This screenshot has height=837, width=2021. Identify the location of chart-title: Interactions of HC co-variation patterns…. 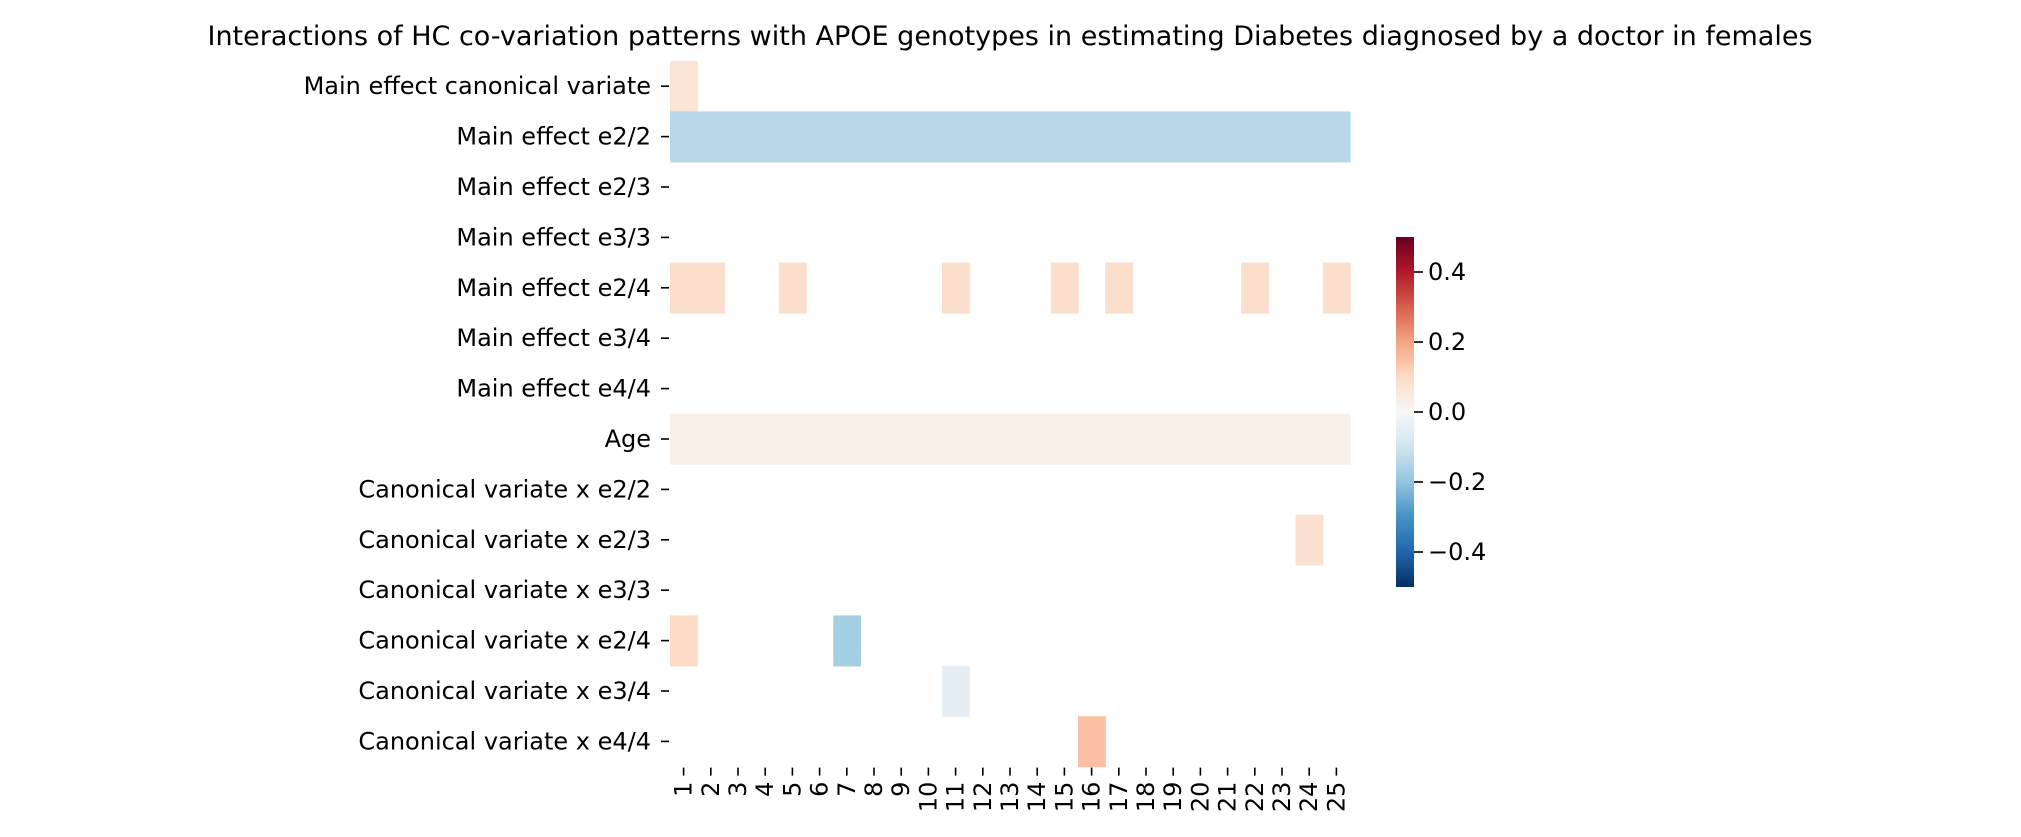
(1009, 36).